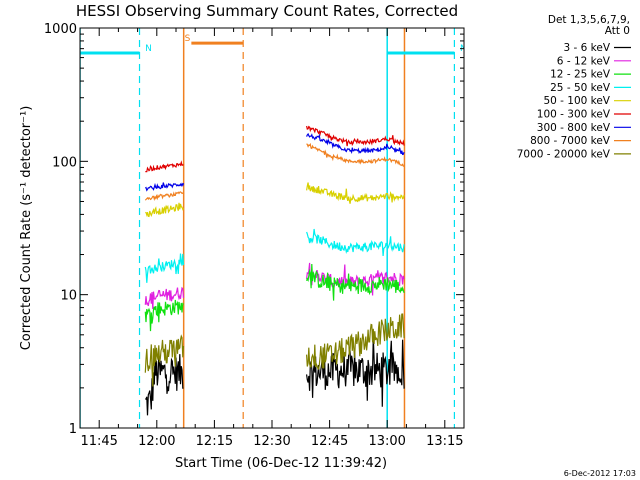 The height and width of the screenshot is (480, 640). What do you see at coordinates (164, 196) in the screenshot?
I see `series-7-seg1` at bounding box center [164, 196].